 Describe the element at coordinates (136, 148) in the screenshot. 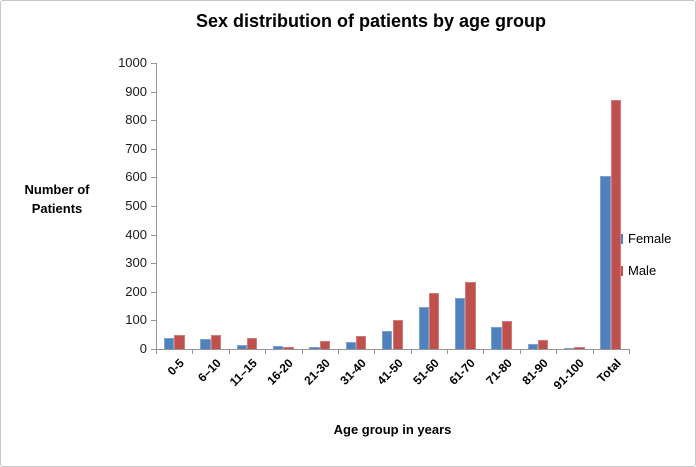

I see `y-tick-label: 700` at that location.